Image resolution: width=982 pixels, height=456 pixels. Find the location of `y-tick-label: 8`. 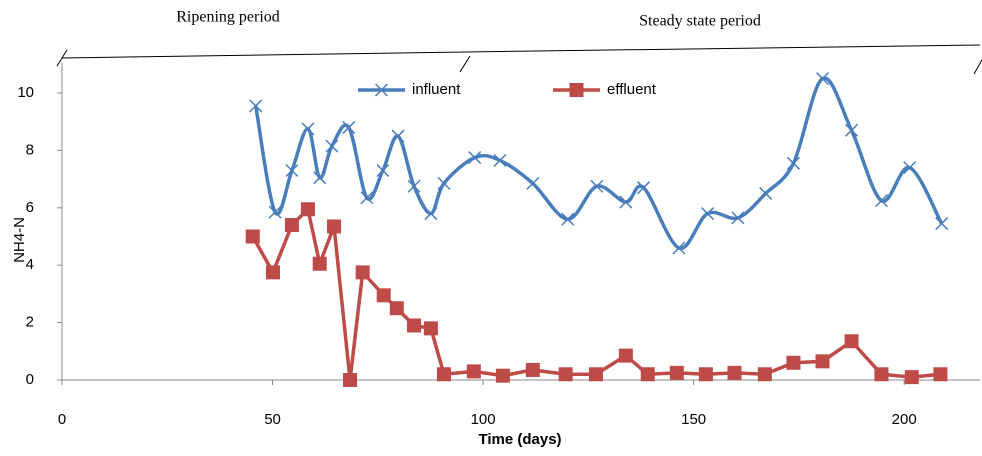

y-tick-label: 8 is located at coordinates (30, 149).